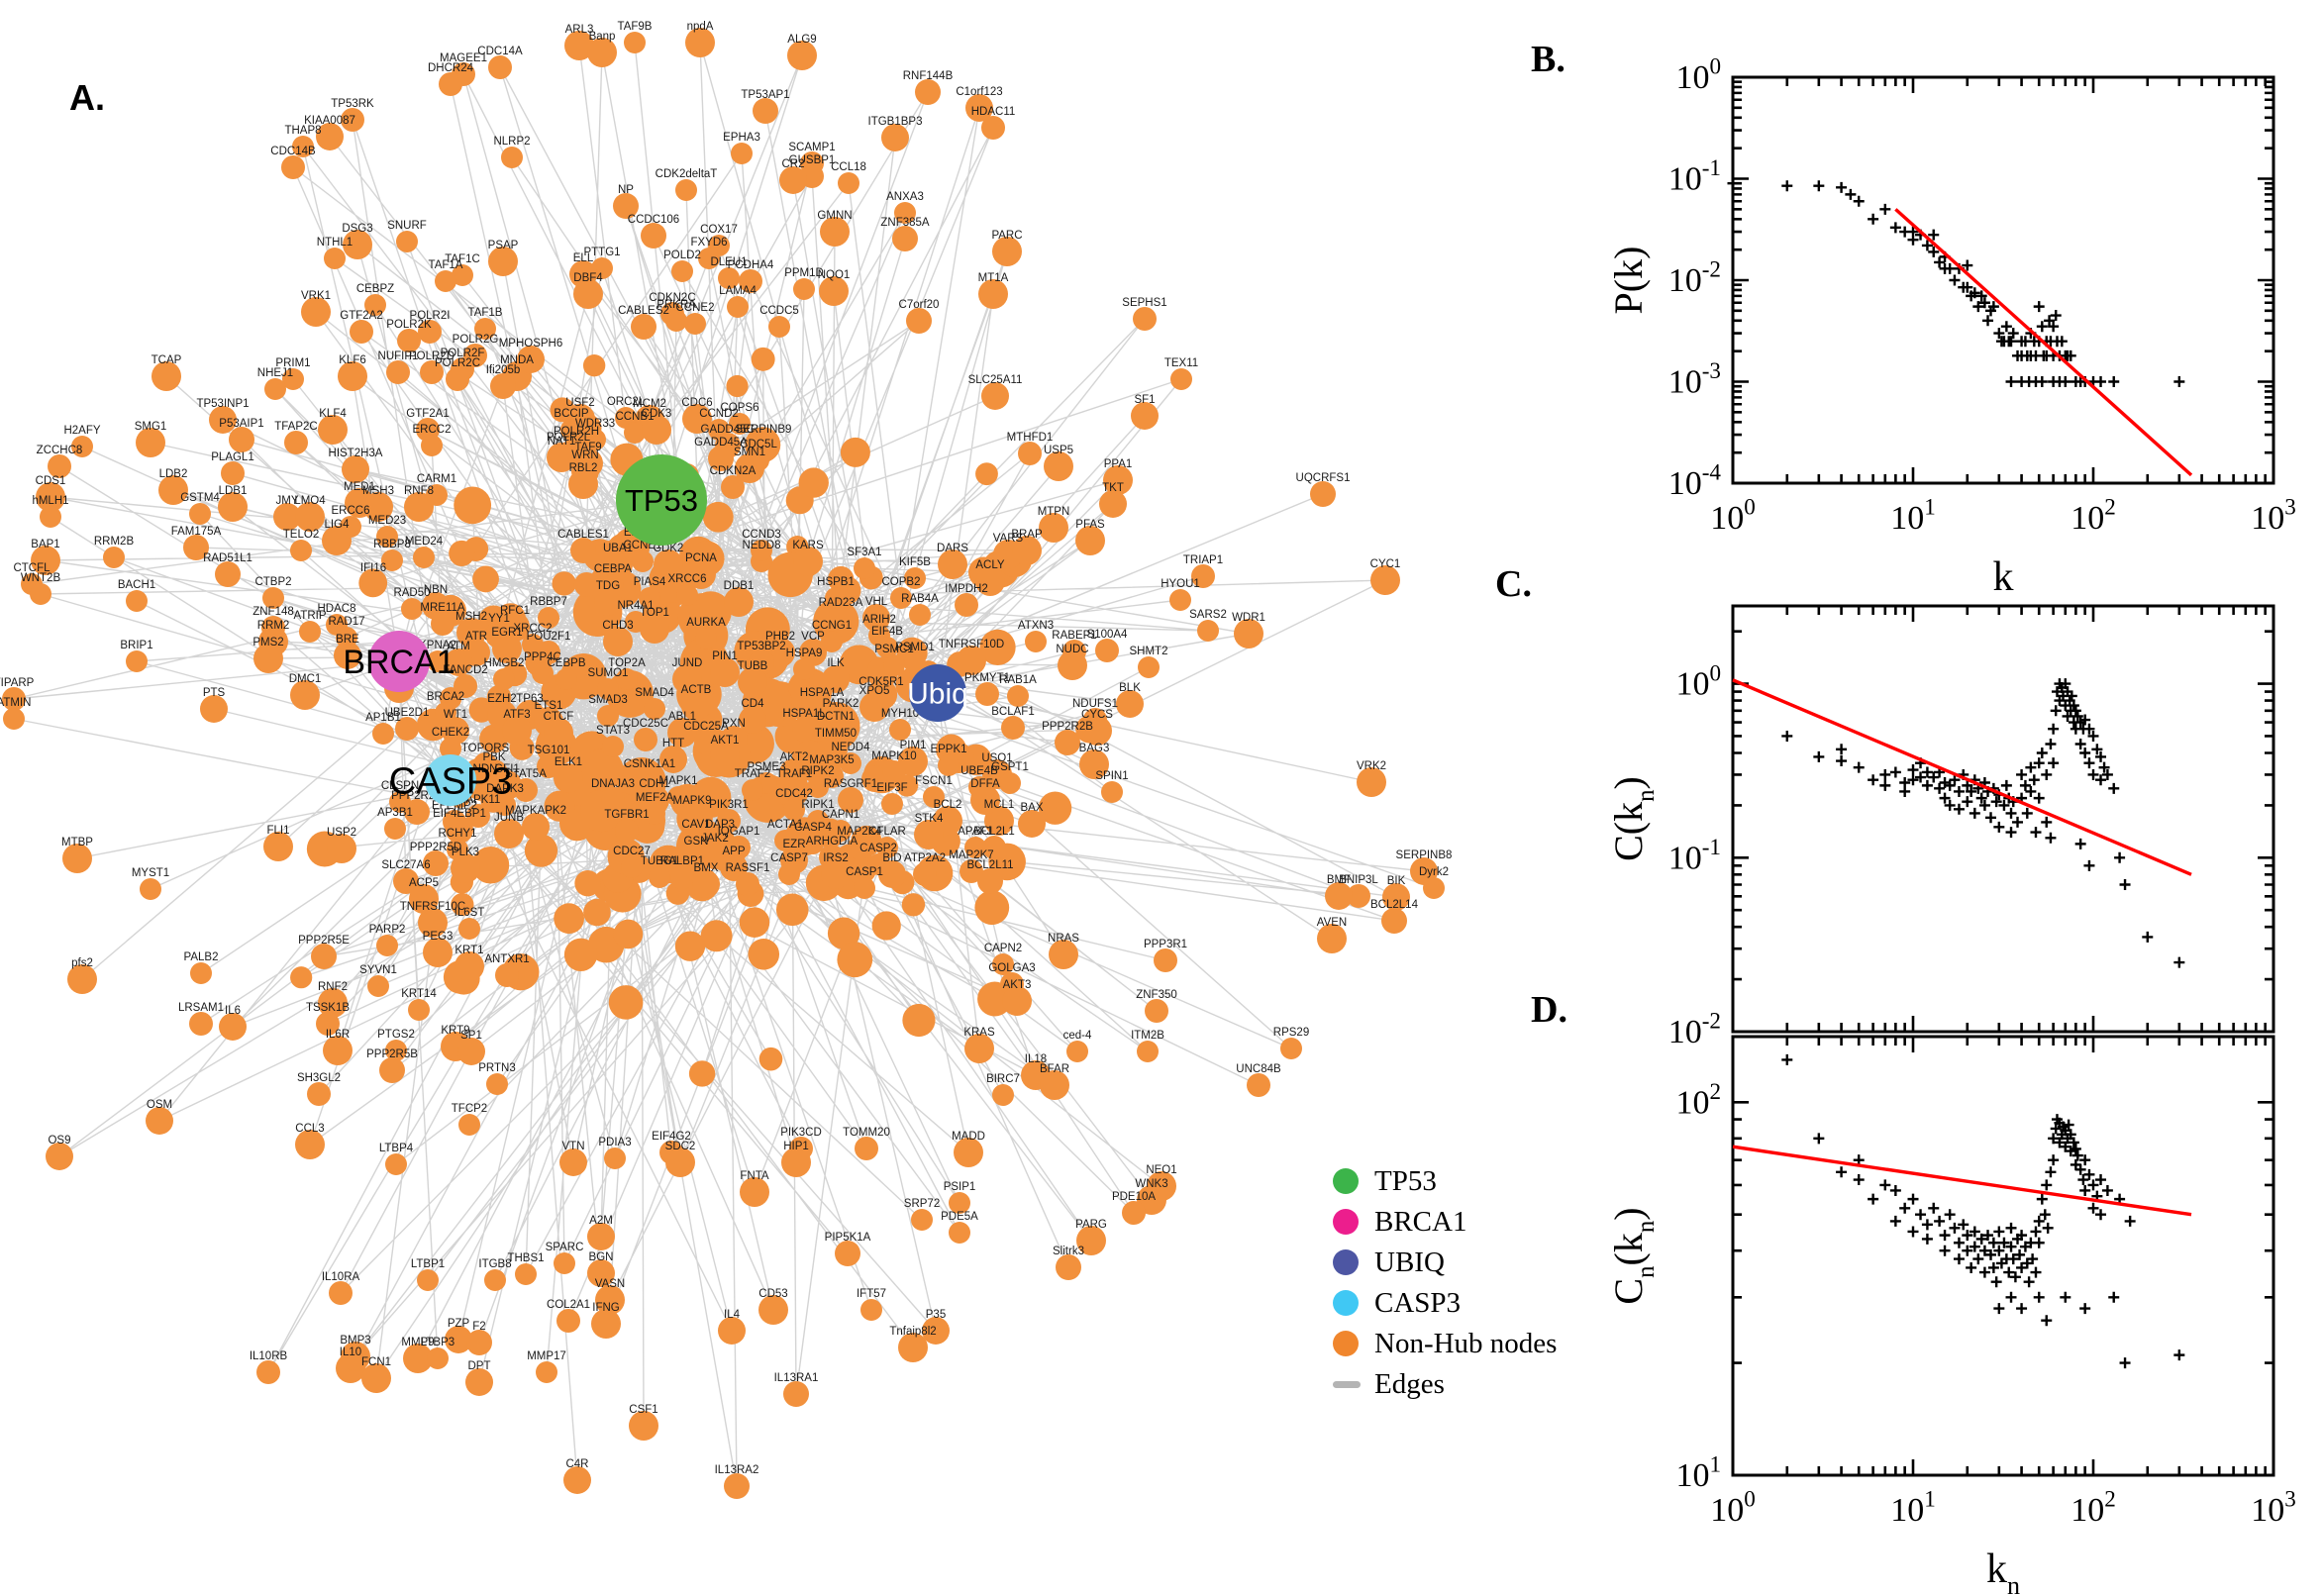  What do you see at coordinates (676, 305) in the screenshot?
I see `gene-label: PRKRA` at bounding box center [676, 305].